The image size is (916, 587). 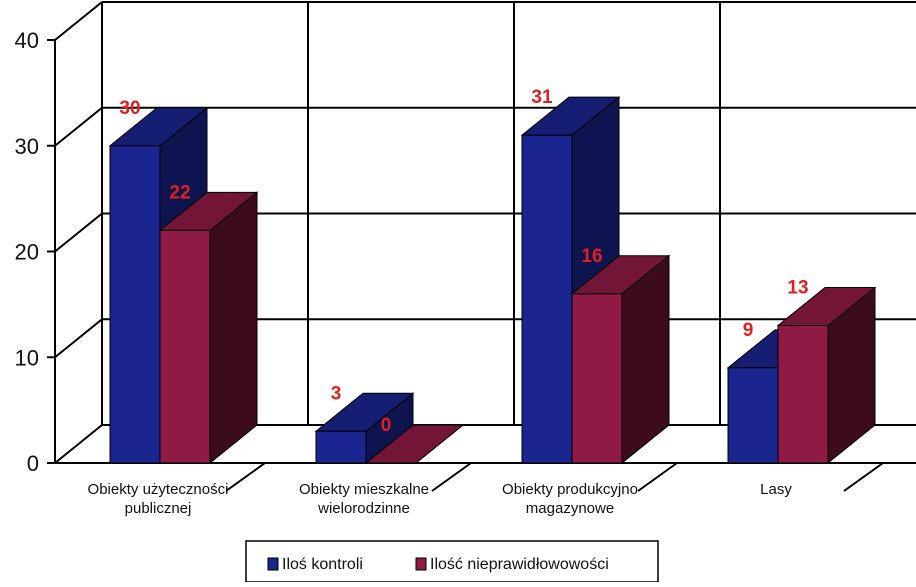 I want to click on y-tick-label-20: 20, so click(x=27, y=252).